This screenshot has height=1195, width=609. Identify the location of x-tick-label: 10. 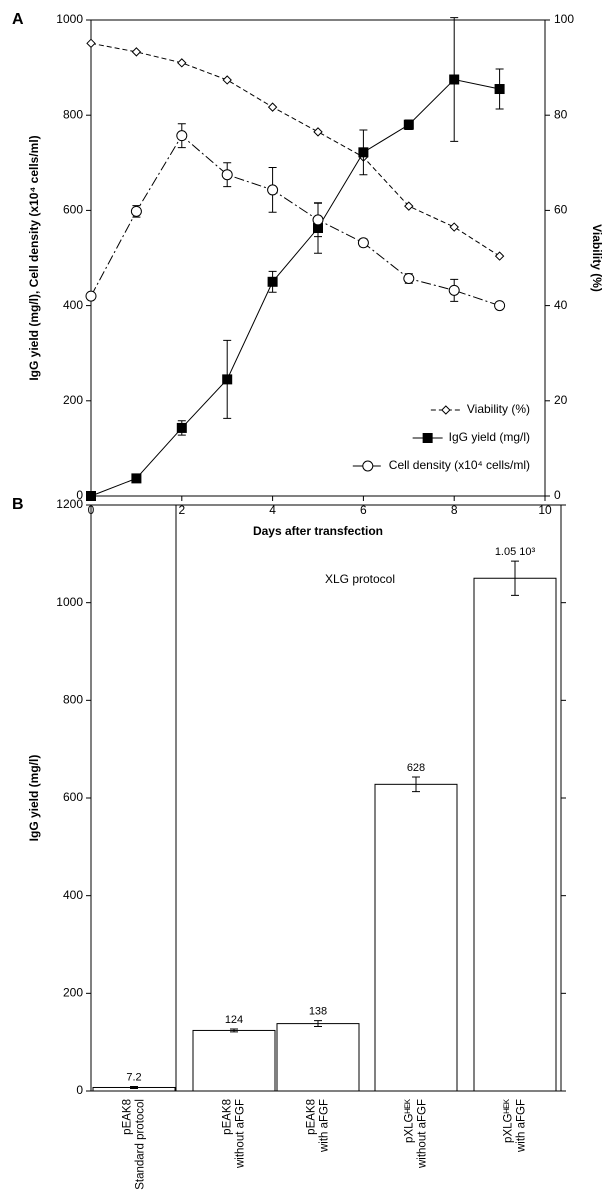
(545, 510).